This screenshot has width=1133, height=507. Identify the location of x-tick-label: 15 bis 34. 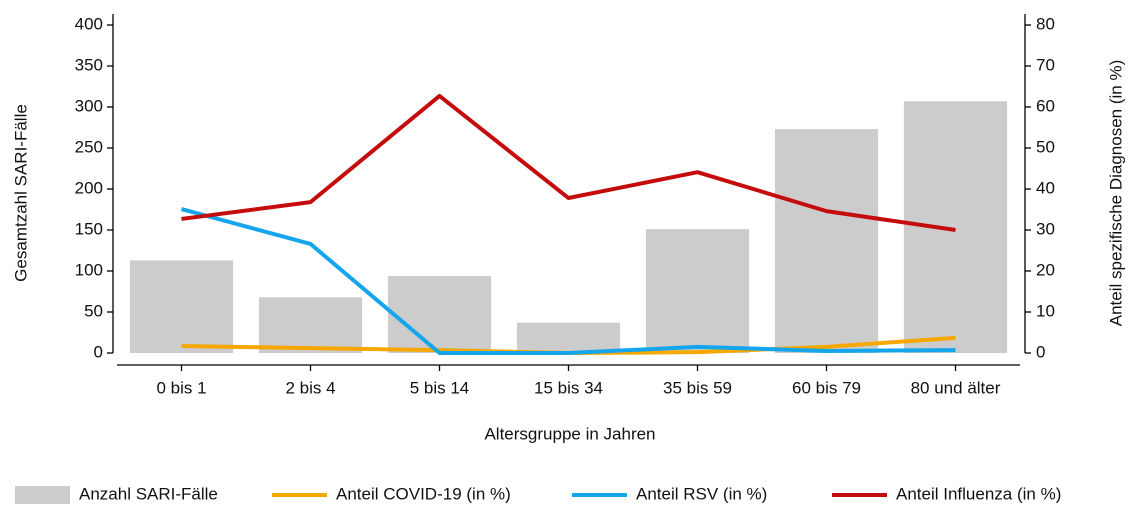
(568, 387).